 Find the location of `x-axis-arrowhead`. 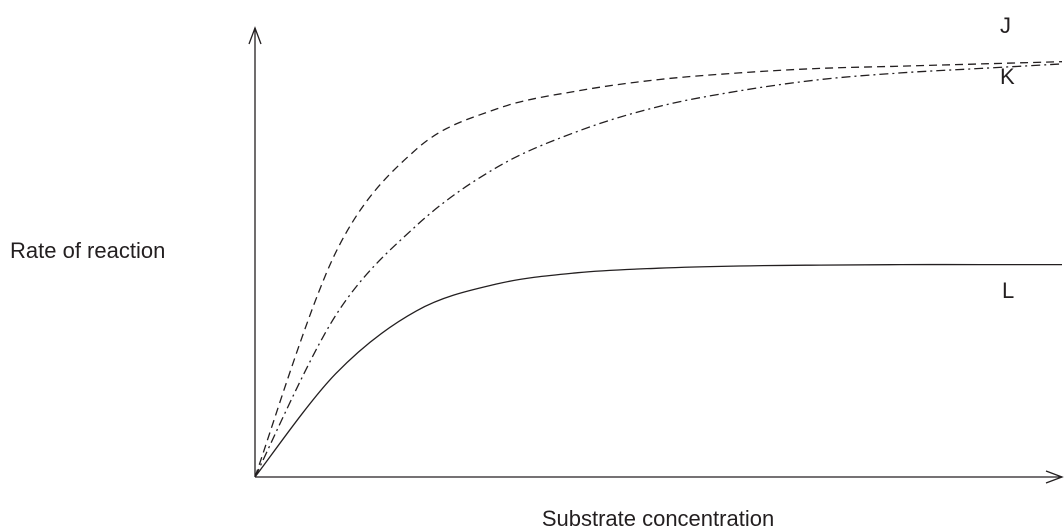

x-axis-arrowhead is located at coordinates (1054, 477).